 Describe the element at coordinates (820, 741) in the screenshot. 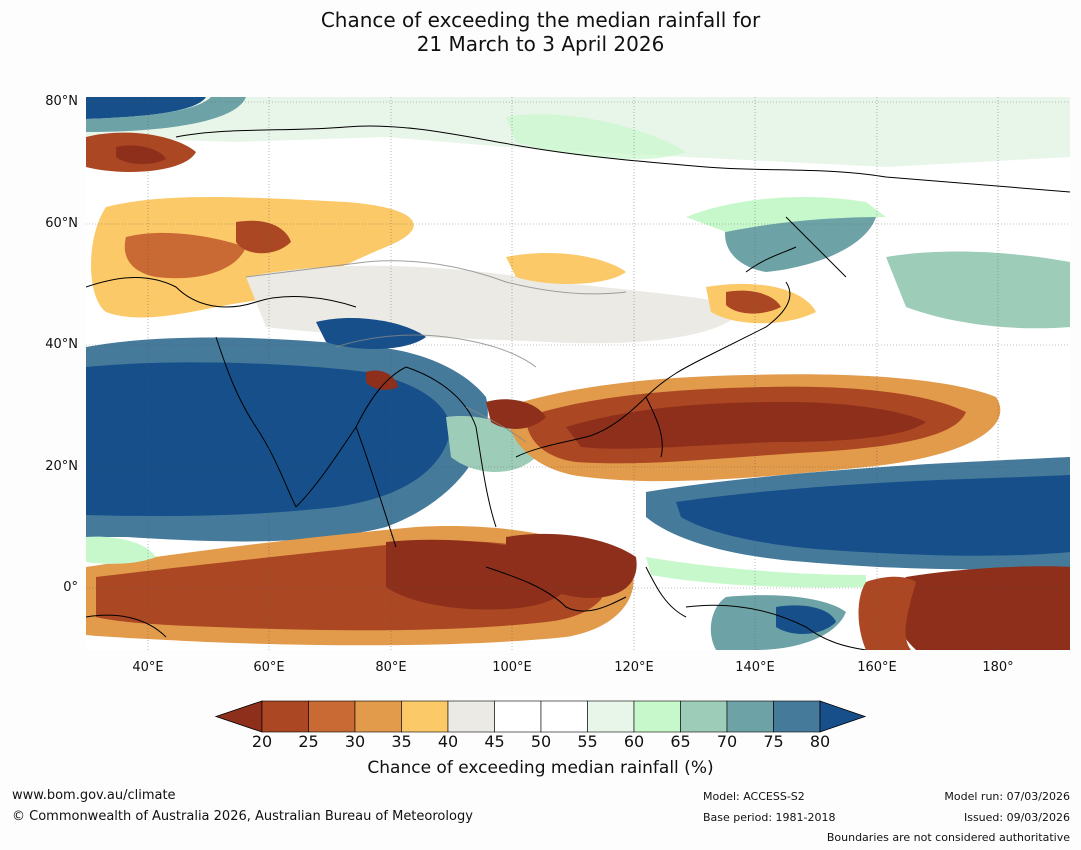

I see `colorbar-tick-label: 80` at that location.